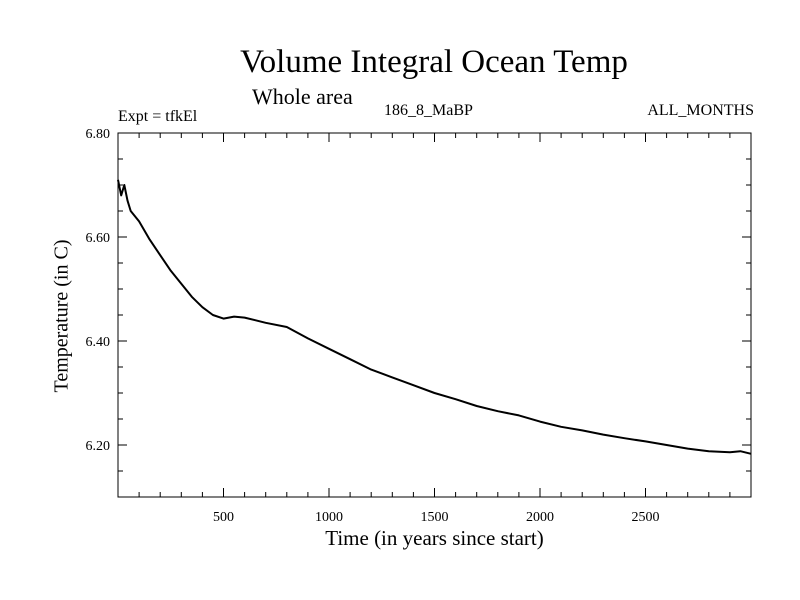 Image resolution: width=800 pixels, height=600 pixels. I want to click on x-tick-label: 2500, so click(646, 517).